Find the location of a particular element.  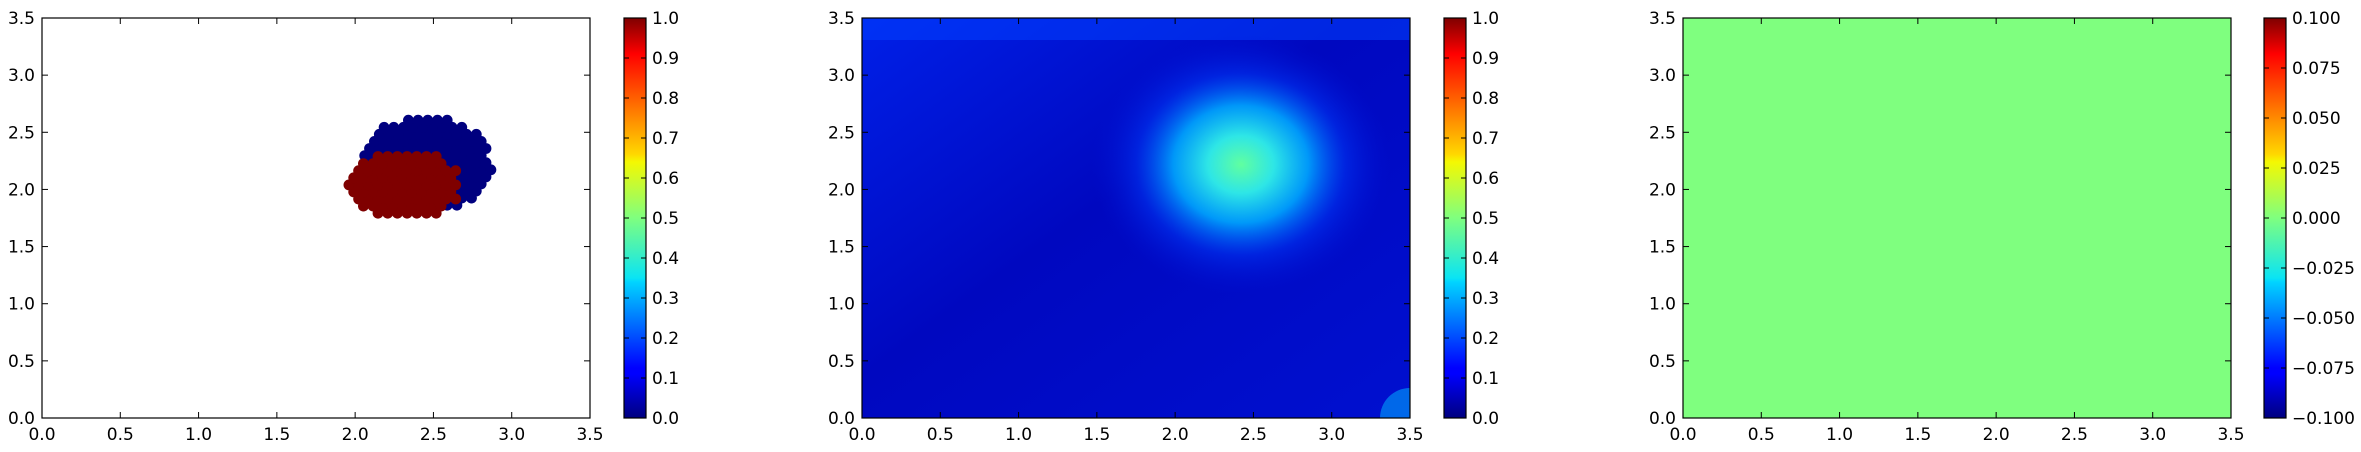

colorbar-tick-label: 0.100 is located at coordinates (2316, 19).